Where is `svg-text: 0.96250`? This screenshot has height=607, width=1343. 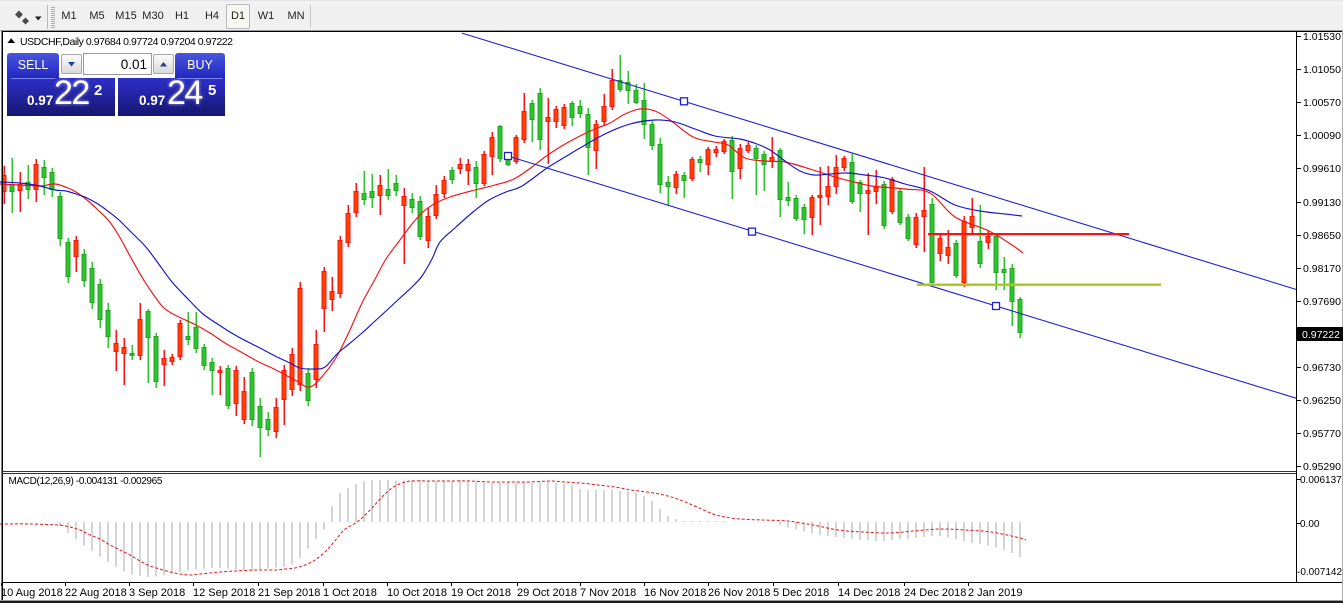
svg-text: 0.96250 is located at coordinates (1322, 401).